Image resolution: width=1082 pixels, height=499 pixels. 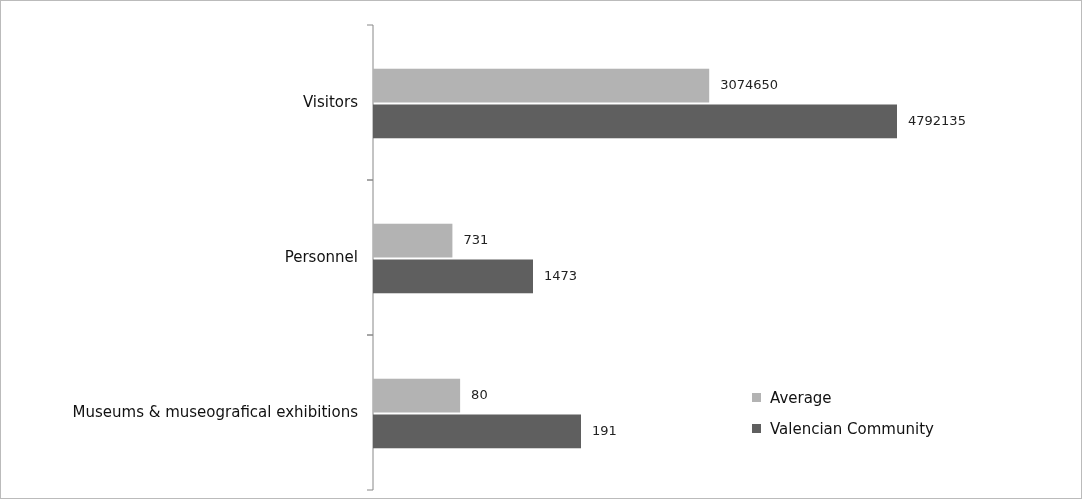 I want to click on data-label: 3074650, so click(x=749, y=85).